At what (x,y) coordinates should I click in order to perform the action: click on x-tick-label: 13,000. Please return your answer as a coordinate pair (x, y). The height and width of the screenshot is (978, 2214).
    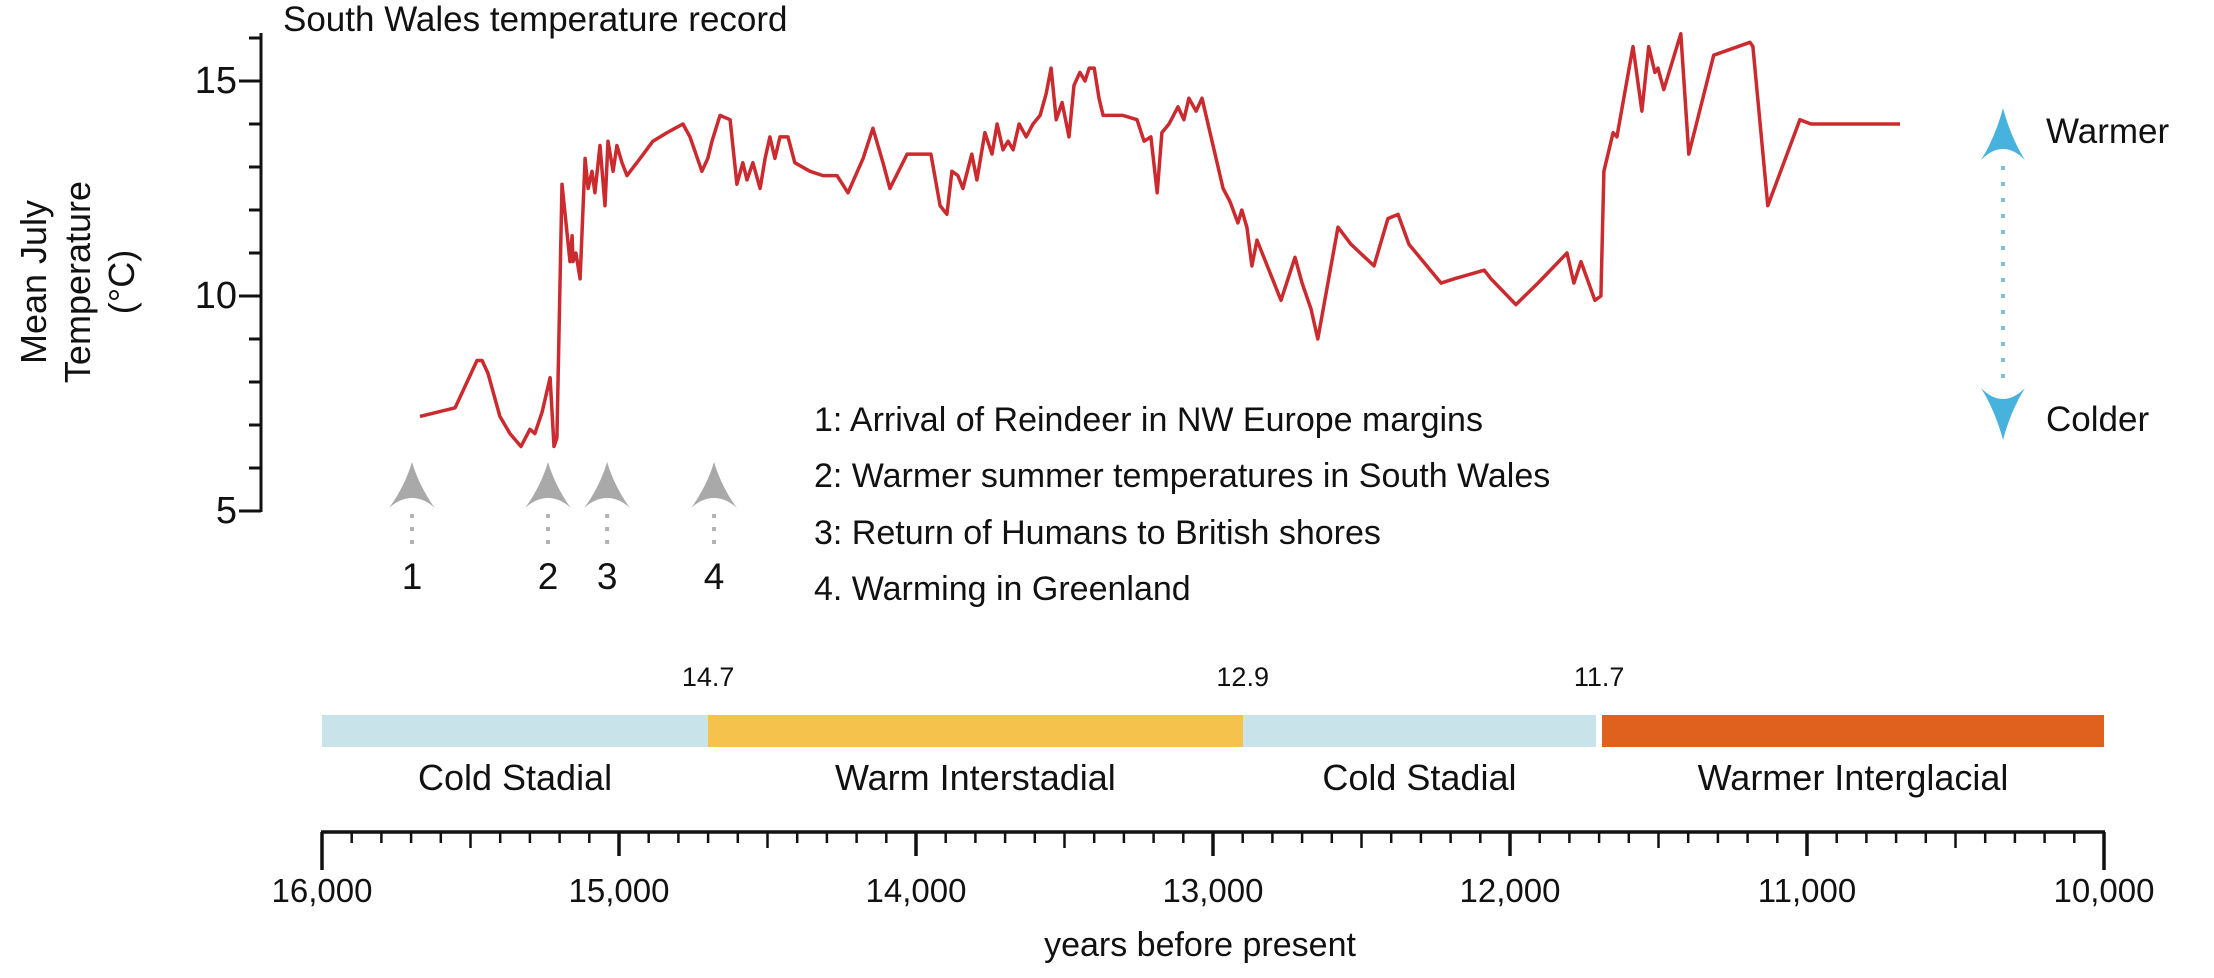
    Looking at the image, I should click on (1213, 890).